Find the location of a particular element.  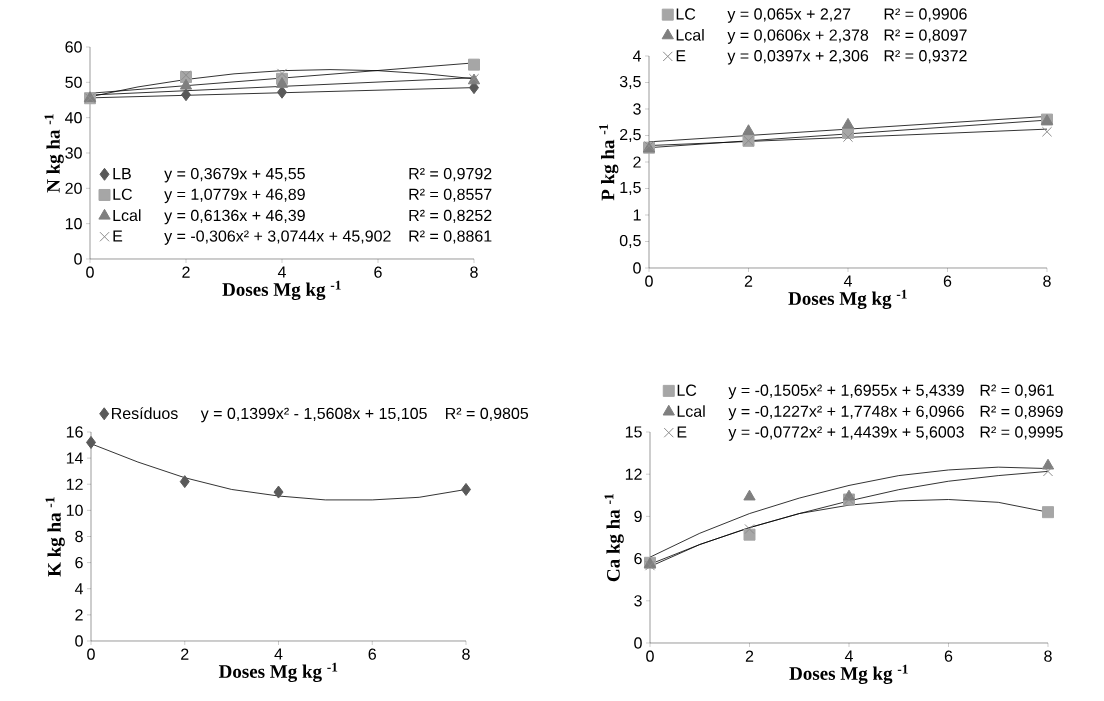

y-axis-title: P kg ha $^{-1}$ is located at coordinates (609, 162).